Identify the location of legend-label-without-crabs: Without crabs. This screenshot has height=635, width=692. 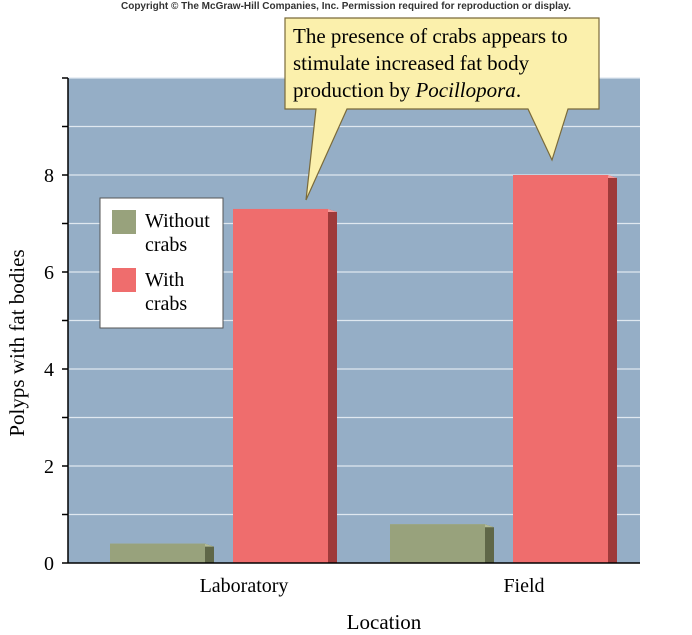
(177, 233).